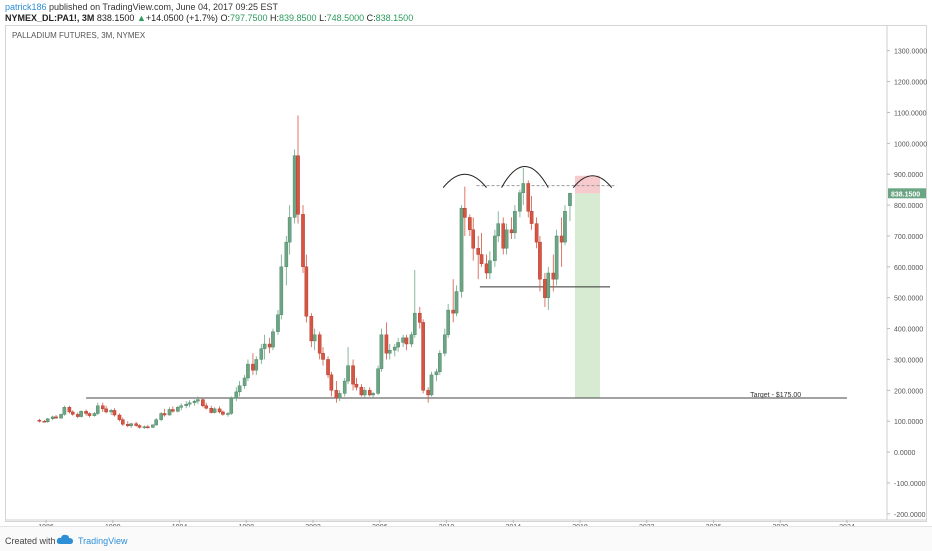  What do you see at coordinates (587, 296) in the screenshot?
I see `profit-zone` at bounding box center [587, 296].